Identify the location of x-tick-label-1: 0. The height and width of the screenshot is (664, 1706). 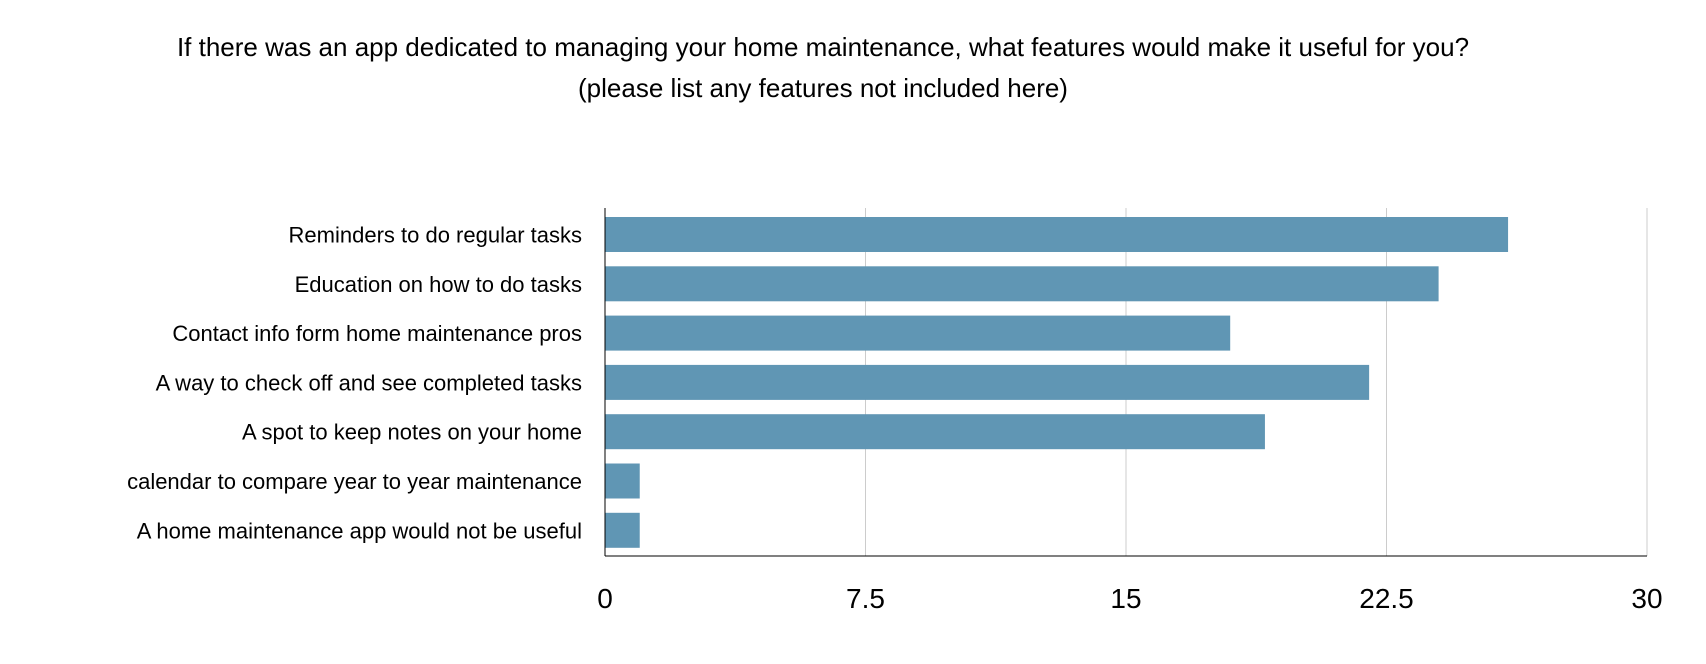
(605, 598).